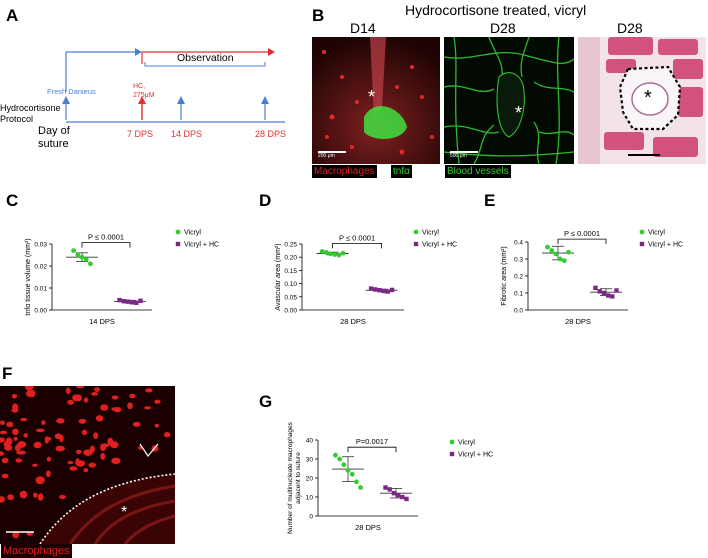  Describe the element at coordinates (656, 233) in the screenshot. I see `legend-label: Vicryl` at that location.